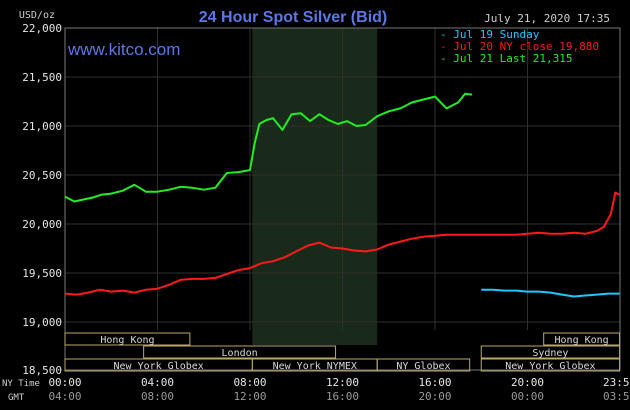 The image size is (630, 410). What do you see at coordinates (616, 382) in the screenshot?
I see `x-tick-label: 23:59` at bounding box center [616, 382].